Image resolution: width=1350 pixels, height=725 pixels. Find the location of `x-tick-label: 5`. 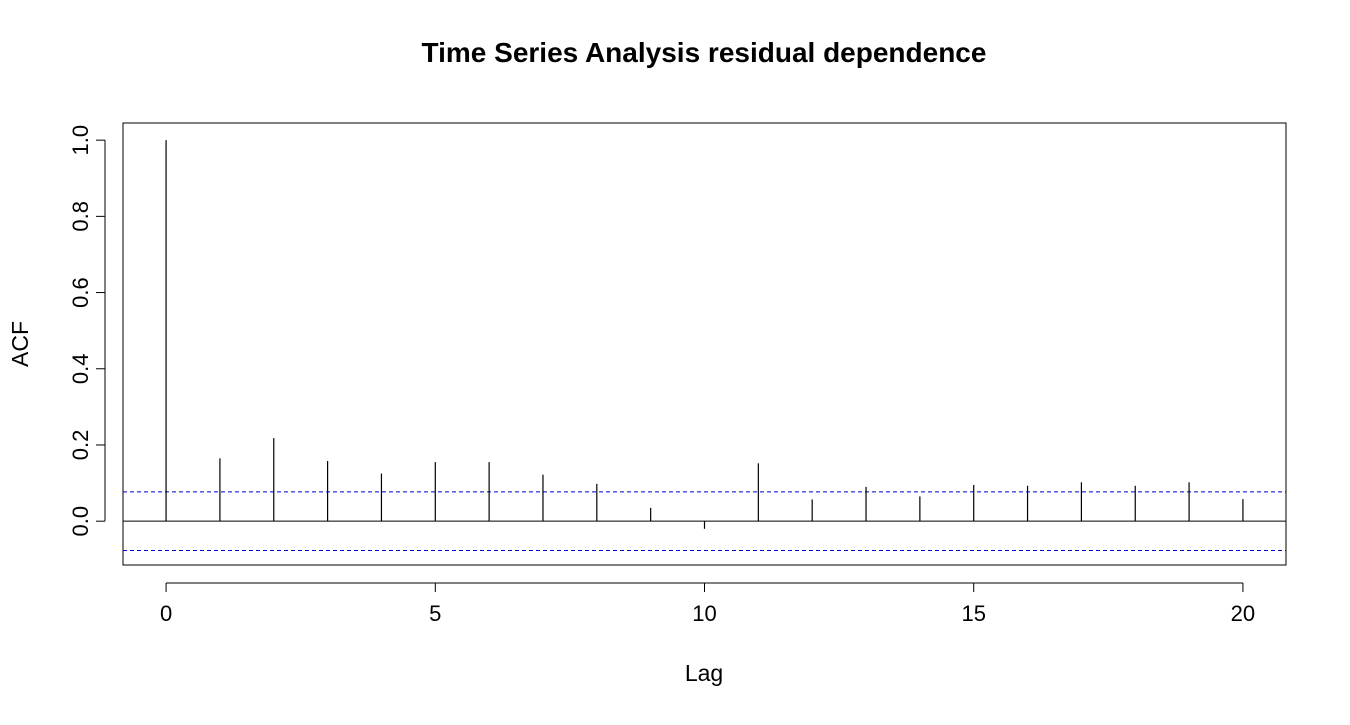

x-tick-label: 5 is located at coordinates (435, 613).